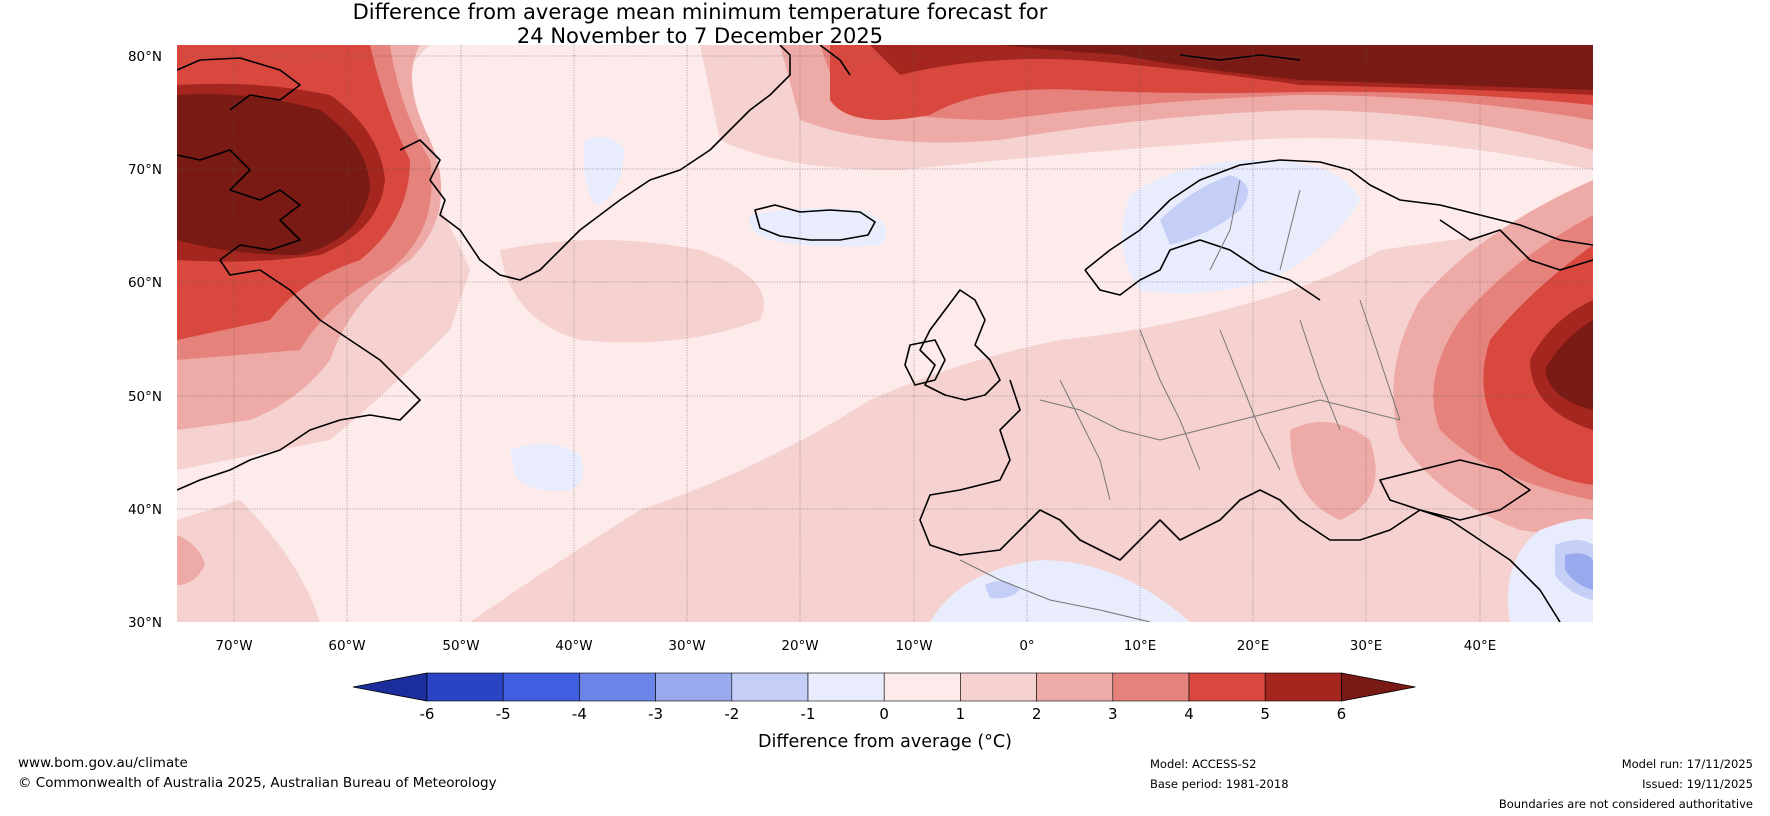  What do you see at coordinates (145, 510) in the screenshot?
I see `lat-label: 40°N` at bounding box center [145, 510].